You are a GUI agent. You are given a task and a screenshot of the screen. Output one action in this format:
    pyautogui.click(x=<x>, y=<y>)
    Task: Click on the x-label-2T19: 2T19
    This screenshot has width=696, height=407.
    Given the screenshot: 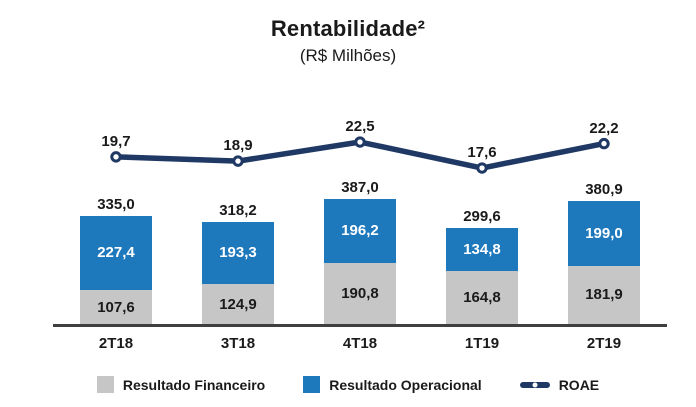 What is the action you would take?
    pyautogui.click(x=604, y=343)
    